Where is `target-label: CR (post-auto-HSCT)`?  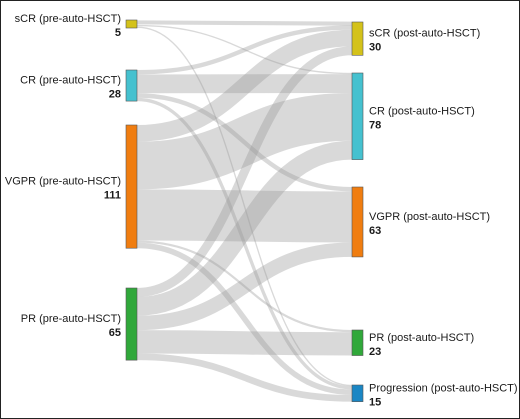 target-label: CR (post-auto-HSCT) is located at coordinates (422, 111).